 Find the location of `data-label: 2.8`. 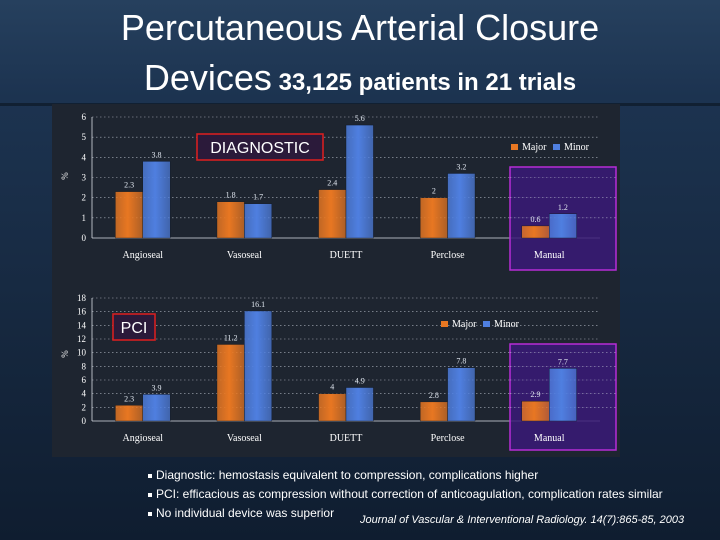

data-label: 2.8 is located at coordinates (434, 395).